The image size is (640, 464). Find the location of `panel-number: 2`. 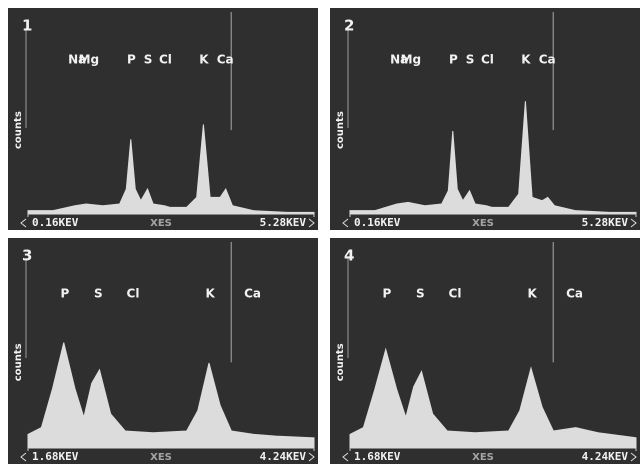

panel-number: 2 is located at coordinates (349, 26).